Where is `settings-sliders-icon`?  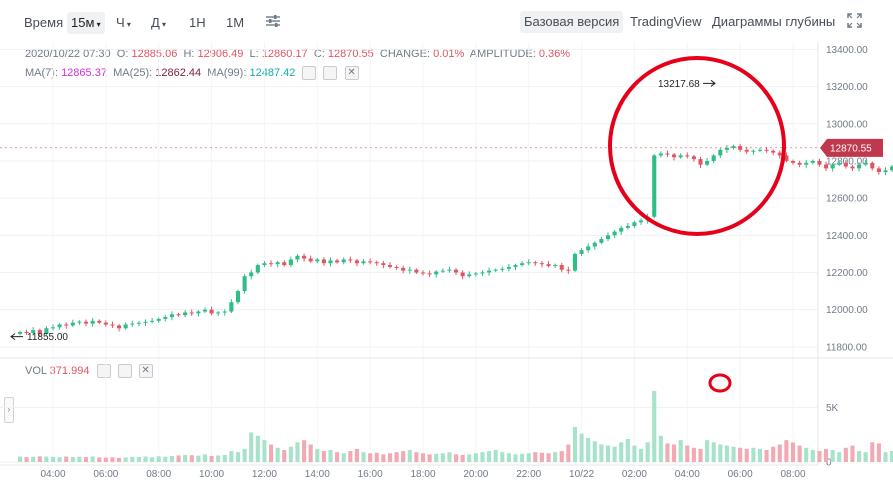 settings-sliders-icon is located at coordinates (273, 24).